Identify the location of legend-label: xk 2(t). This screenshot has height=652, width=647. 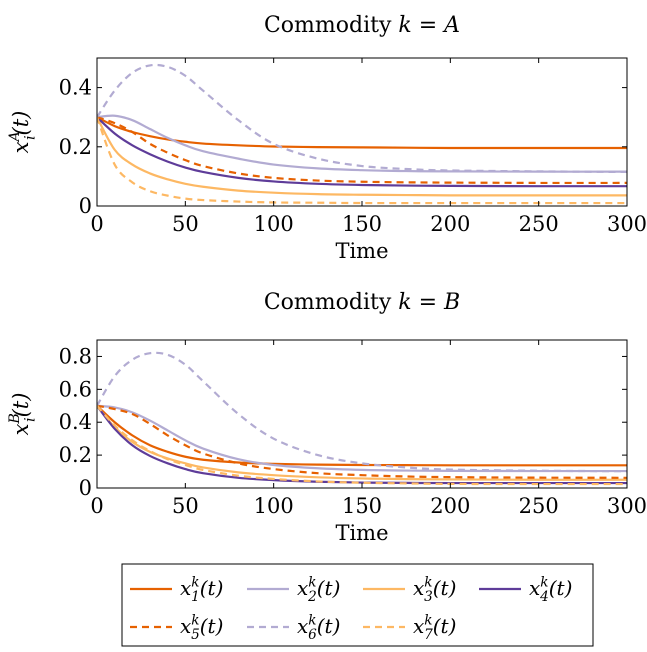
(318, 590).